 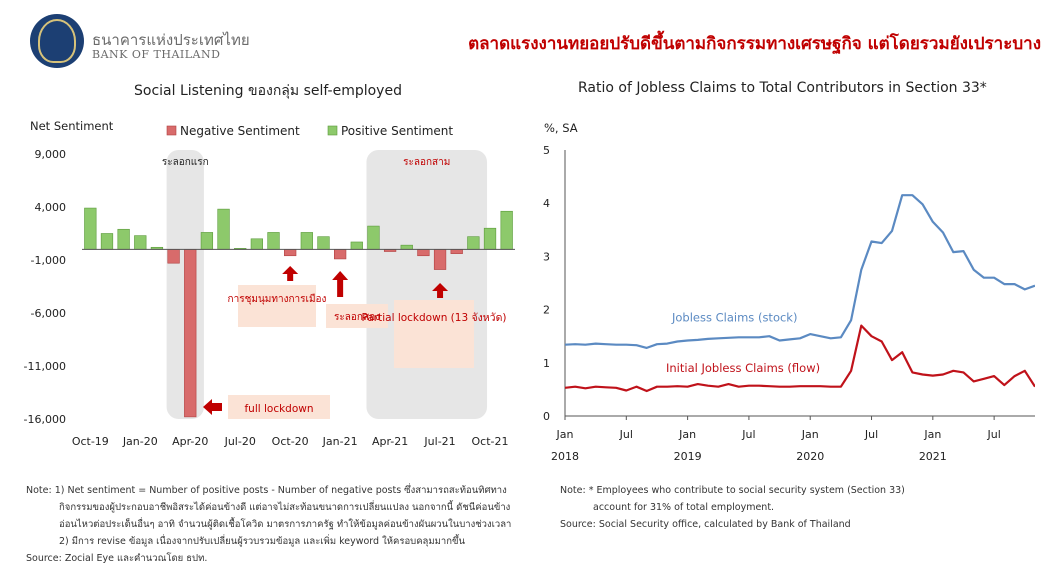 I want to click on x-tick-label: Jan-20, so click(x=140, y=441).